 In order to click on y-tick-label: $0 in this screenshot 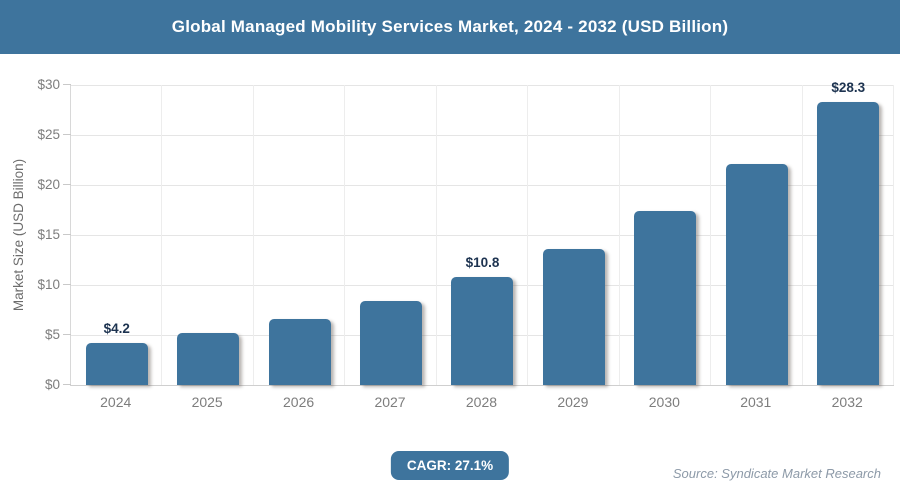, I will do `click(52, 384)`.